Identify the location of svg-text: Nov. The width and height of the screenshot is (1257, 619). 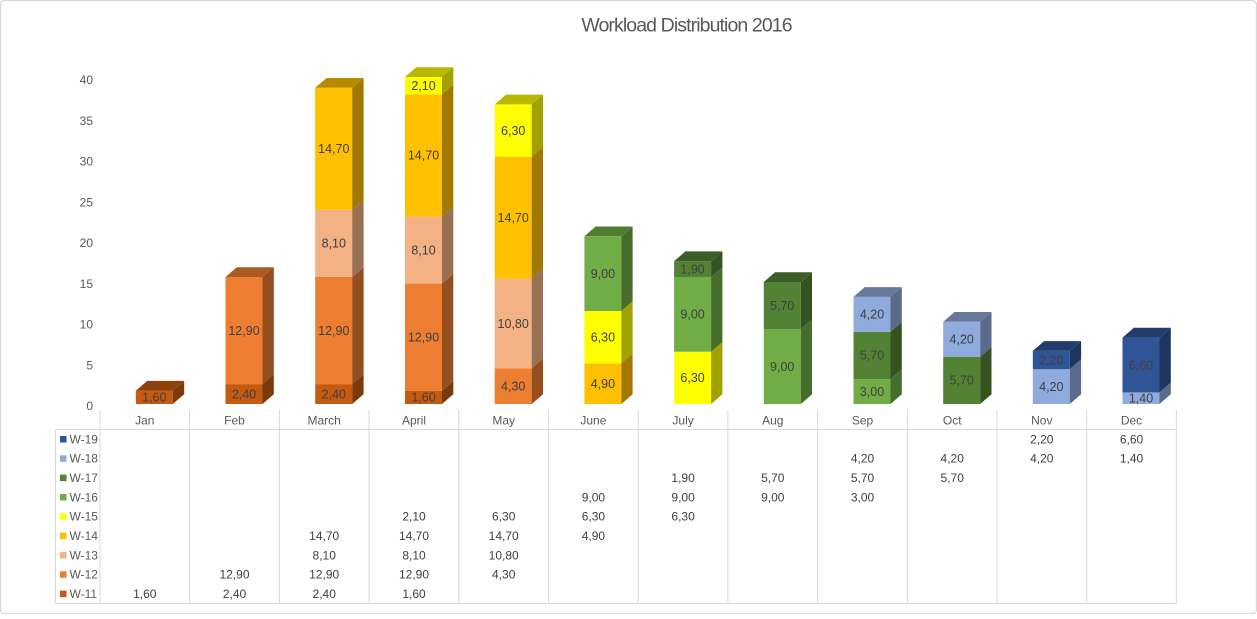
(1041, 421).